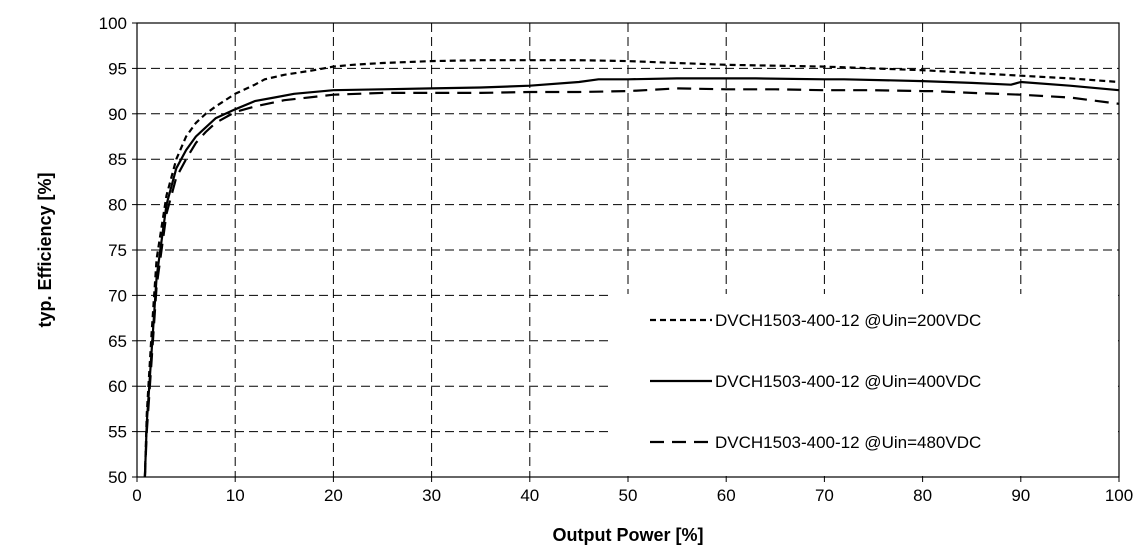 The height and width of the screenshot is (550, 1142). What do you see at coordinates (431, 495) in the screenshot?
I see `x-tick-label: 30` at bounding box center [431, 495].